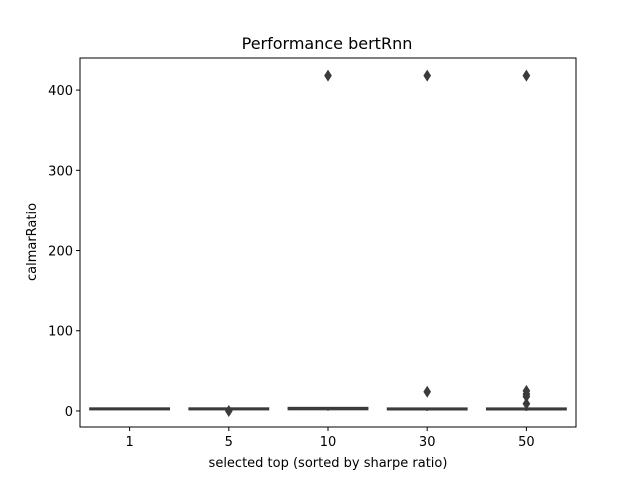 This screenshot has width=640, height=480. What do you see at coordinates (129, 442) in the screenshot?
I see `x-tick-label: 1` at bounding box center [129, 442].